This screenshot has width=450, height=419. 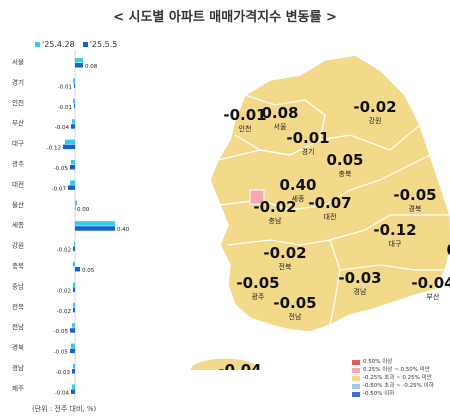 I want to click on category-label: 강원, so click(x=18, y=245).